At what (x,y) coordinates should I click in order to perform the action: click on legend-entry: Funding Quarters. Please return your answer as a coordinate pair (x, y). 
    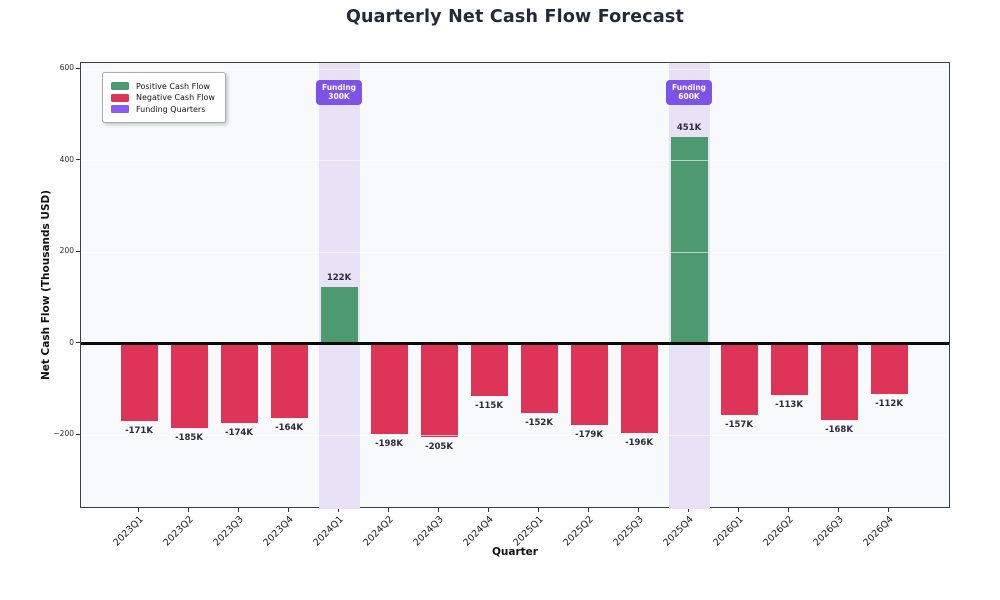
    Looking at the image, I should click on (163, 109).